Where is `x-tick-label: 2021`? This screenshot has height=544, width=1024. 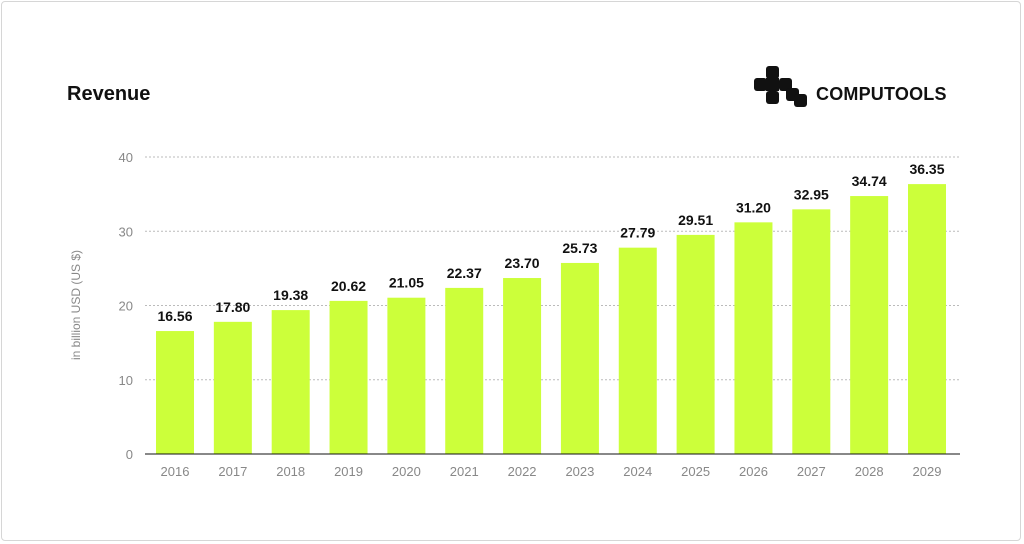
x-tick-label: 2021 is located at coordinates (464, 471).